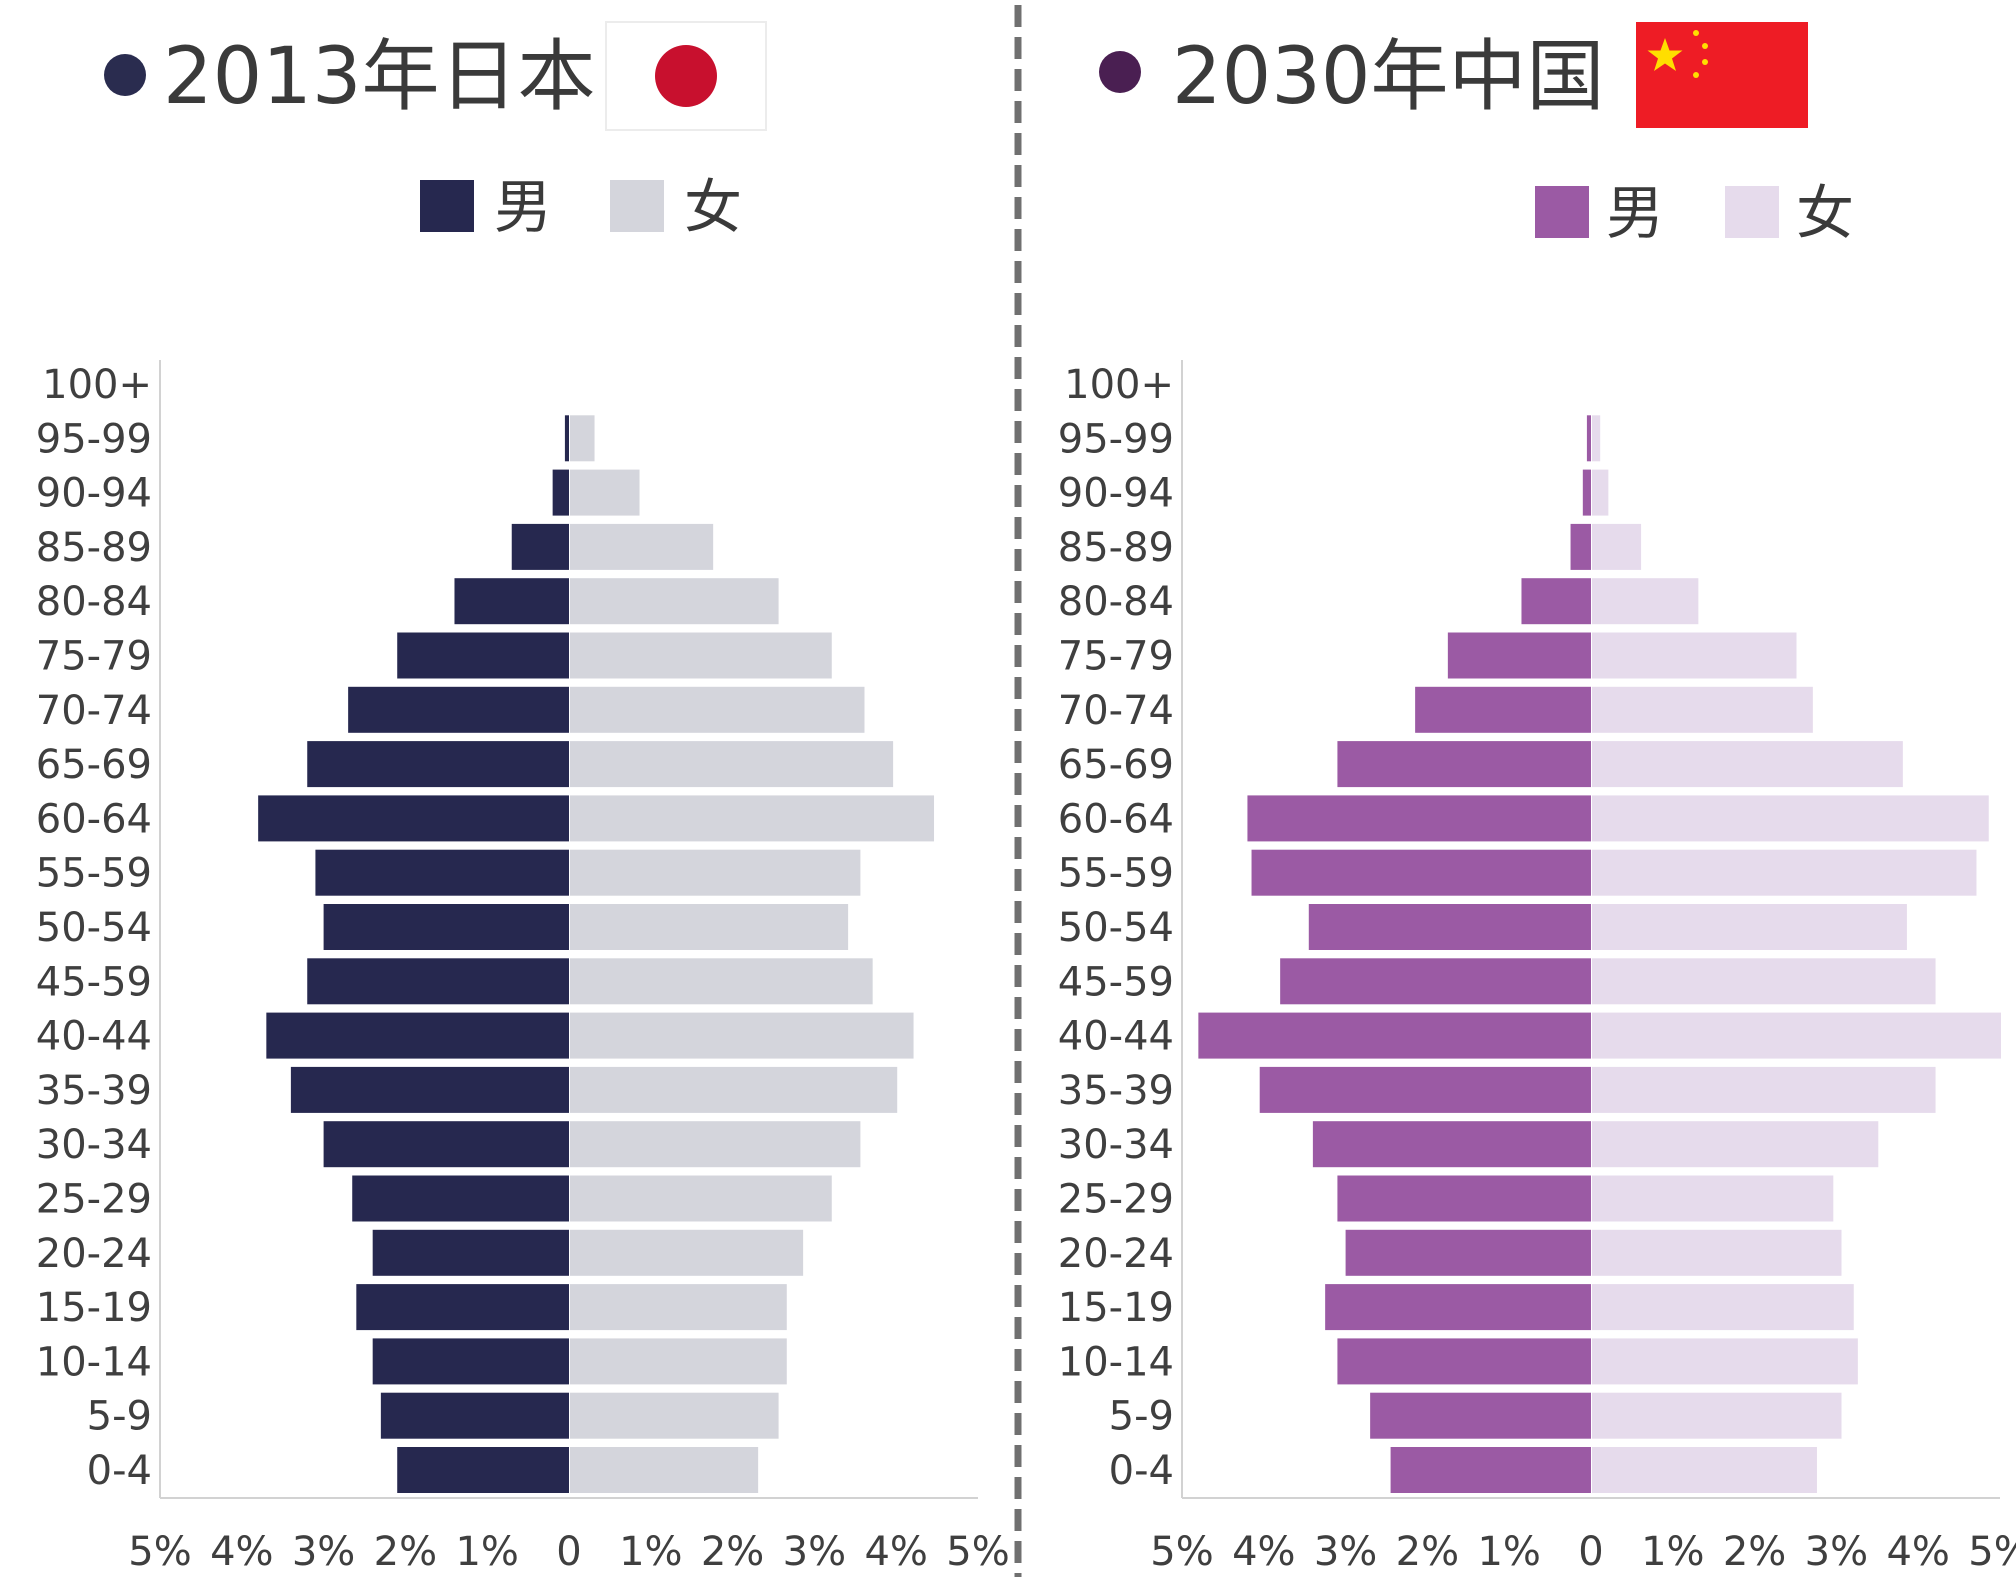 This screenshot has width=2016, height=1577. Describe the element at coordinates (119, 1417) in the screenshot. I see `age-group-label: 5-9` at that location.